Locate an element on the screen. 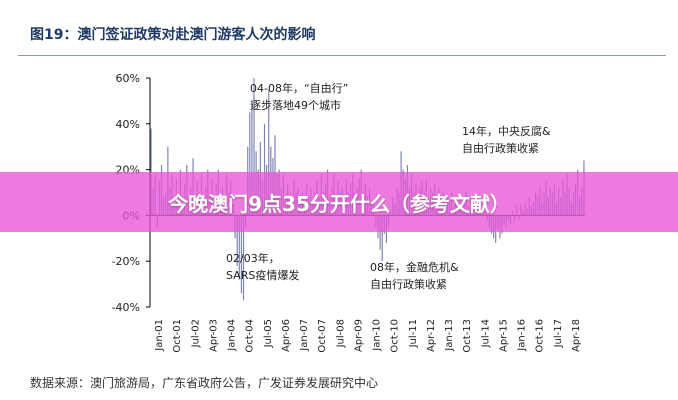 Image resolution: width=678 pixels, height=400 pixels. x-tick-label: Jan-10 is located at coordinates (377, 335).